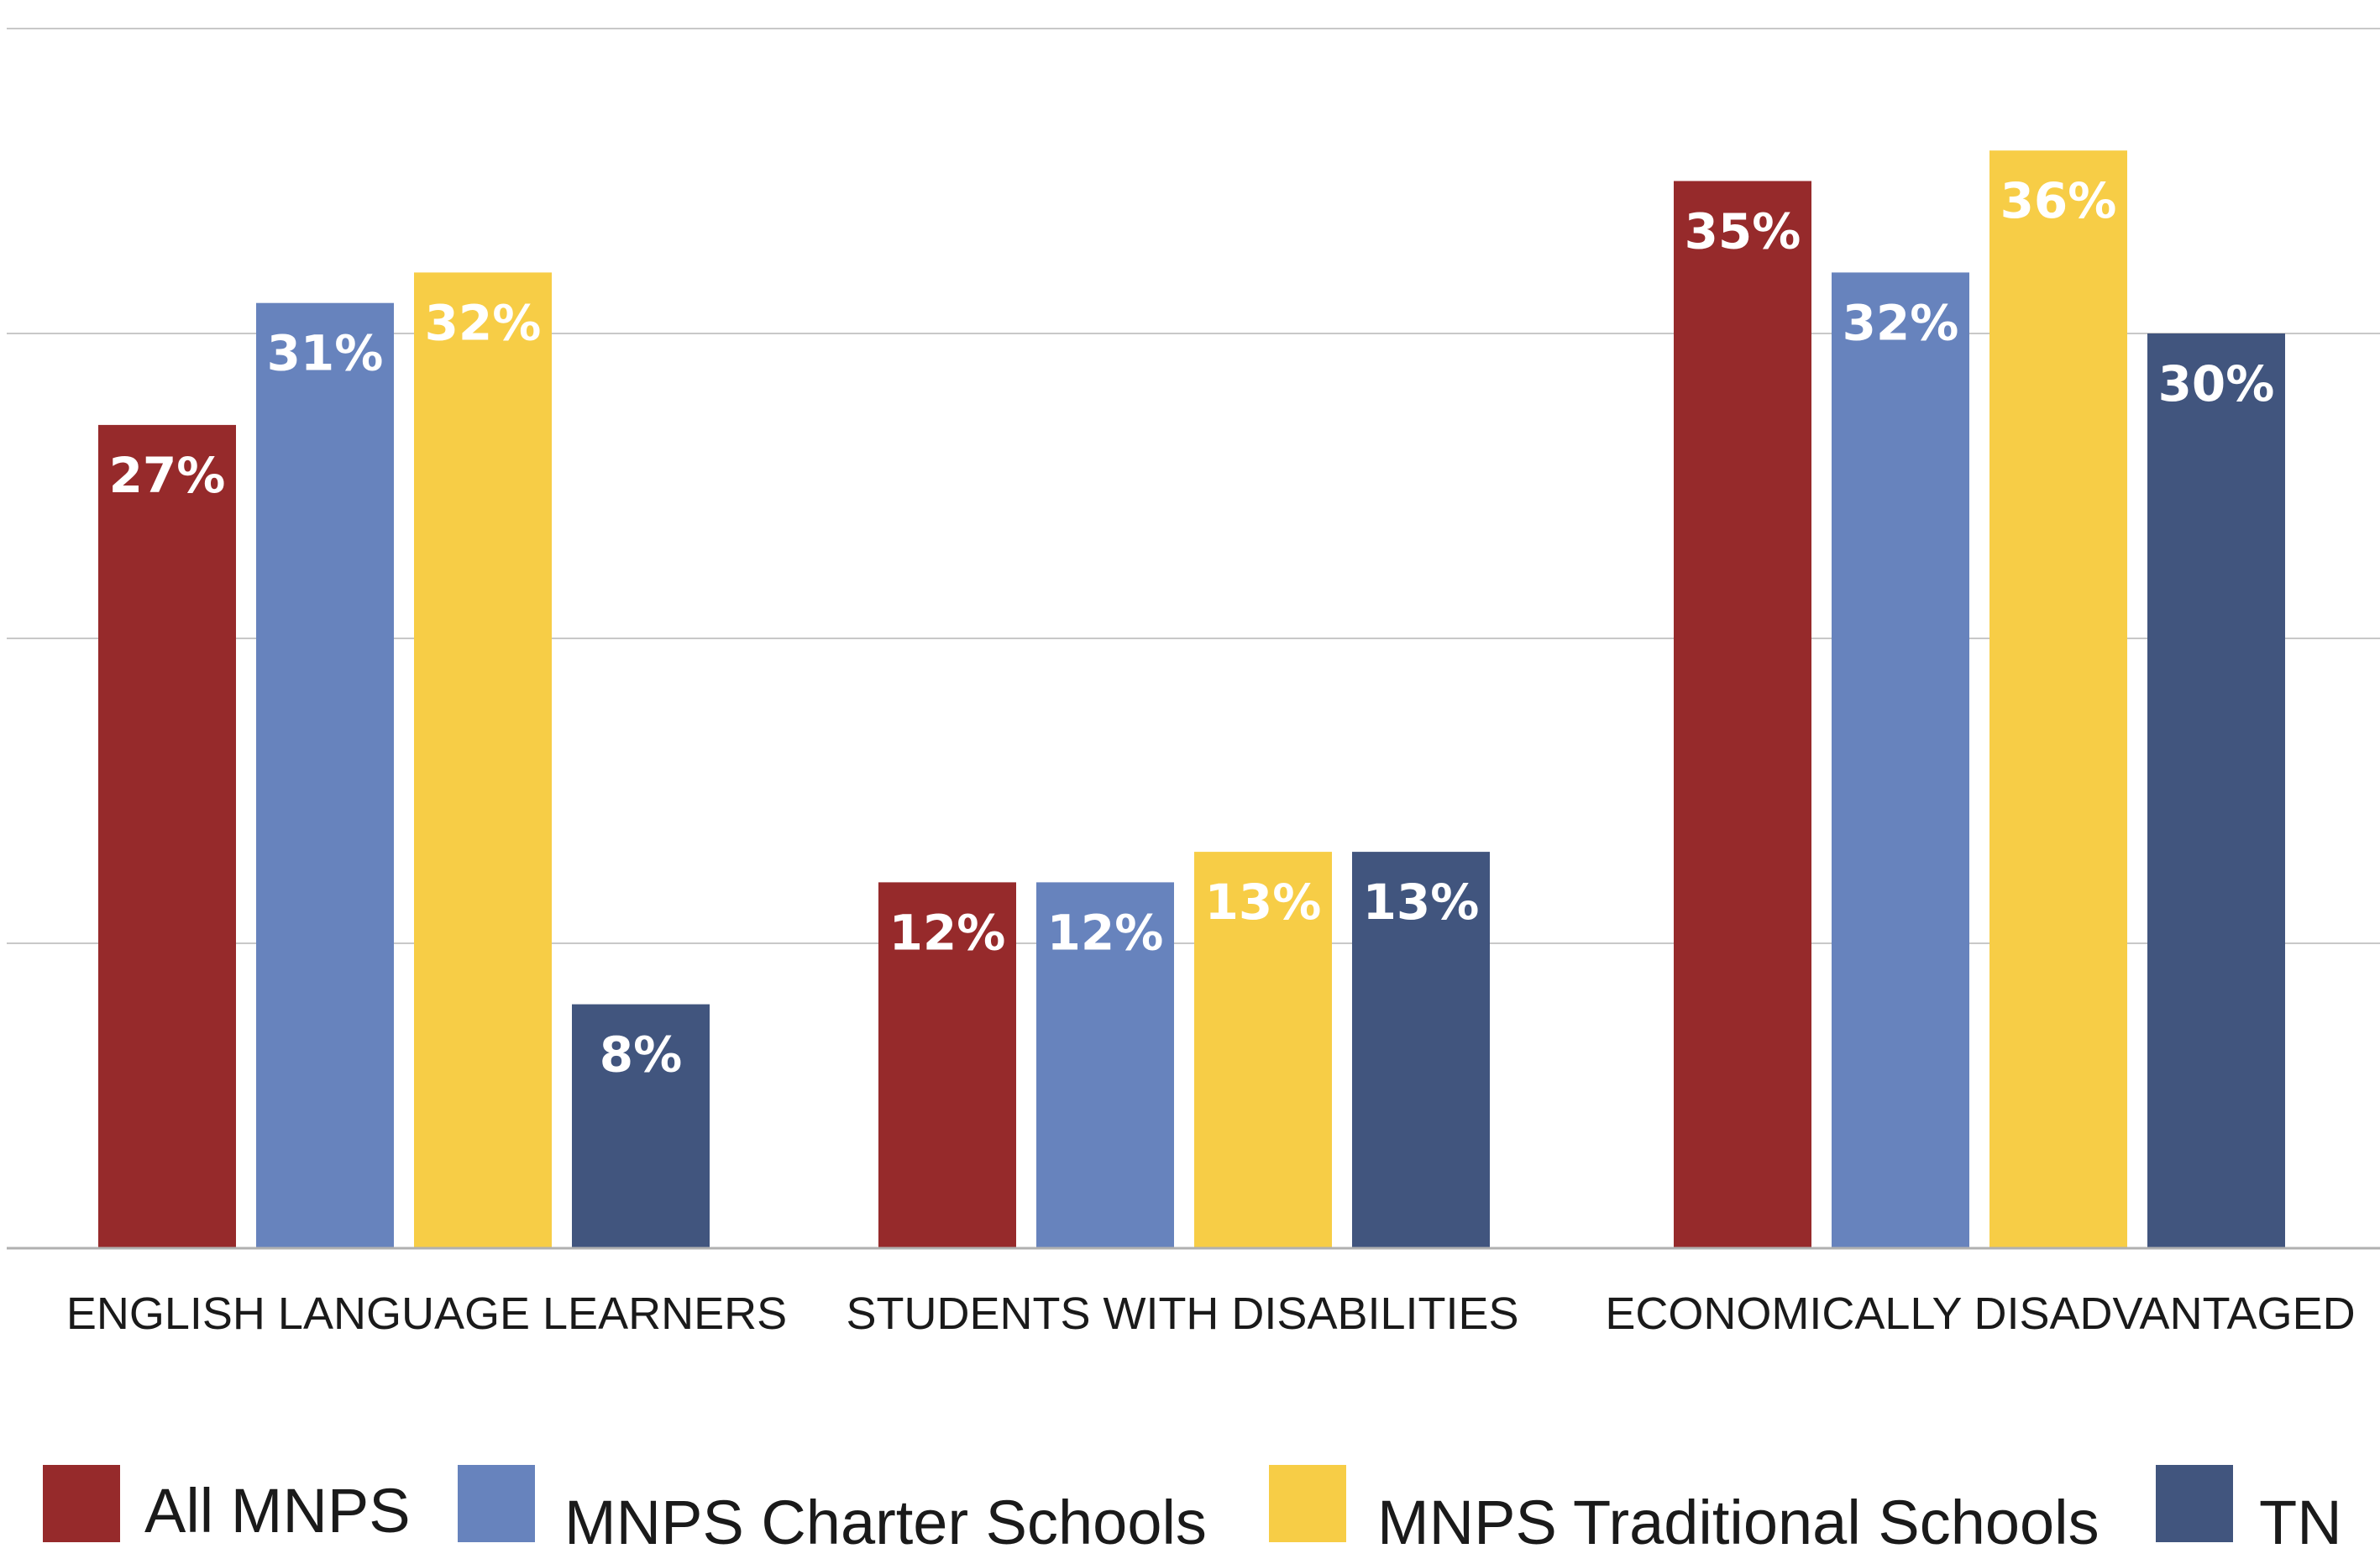 This screenshot has width=2380, height=1559. I want to click on legend-label-tn: TN, so click(2301, 1522).